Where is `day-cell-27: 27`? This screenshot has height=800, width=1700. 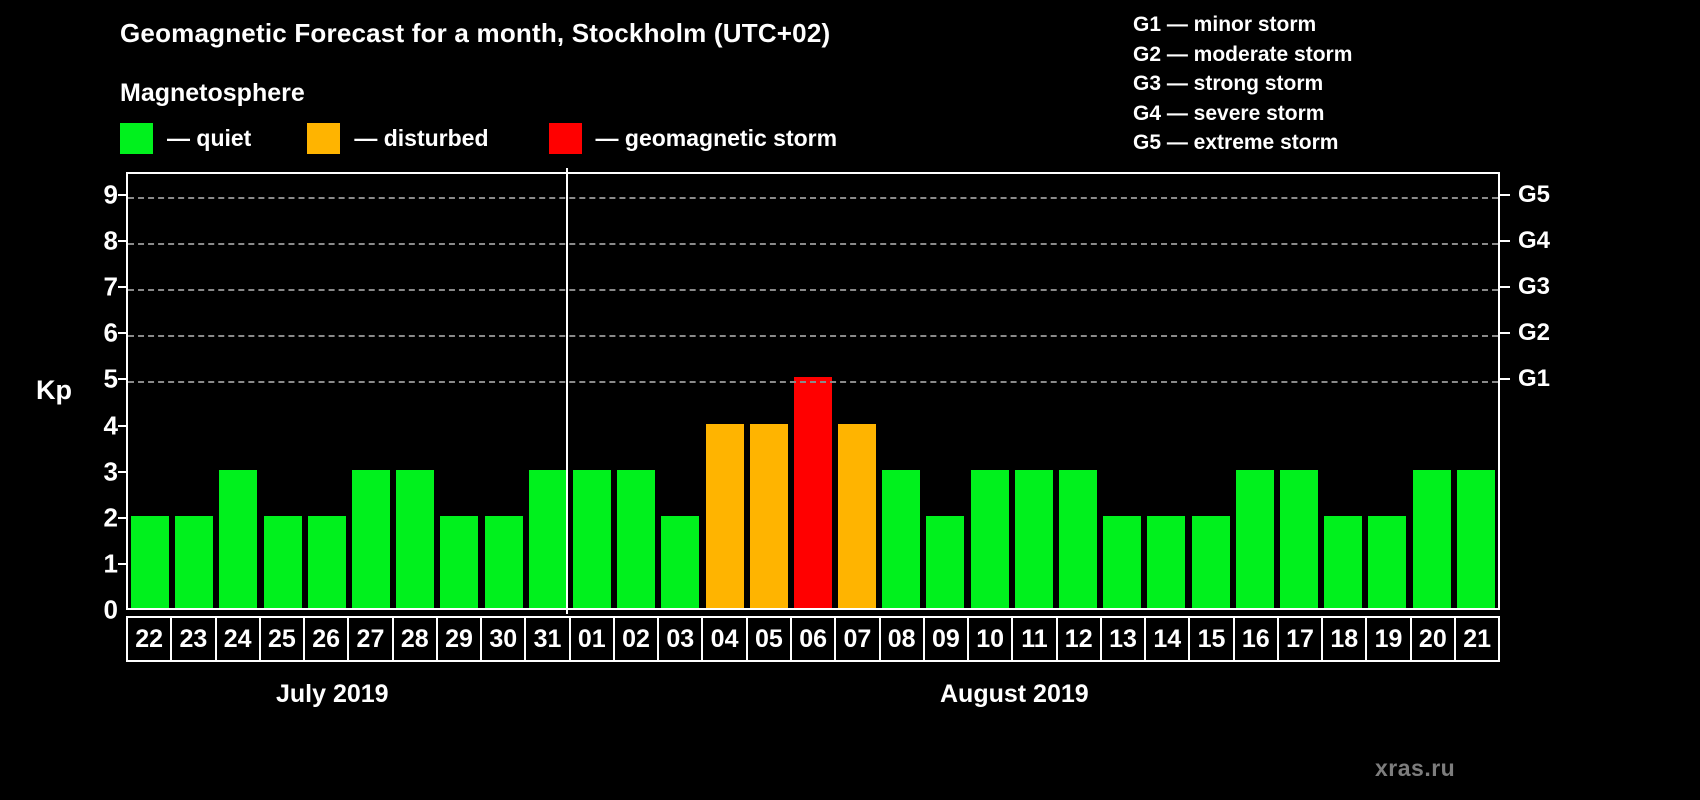
day-cell-27: 27 is located at coordinates (370, 639).